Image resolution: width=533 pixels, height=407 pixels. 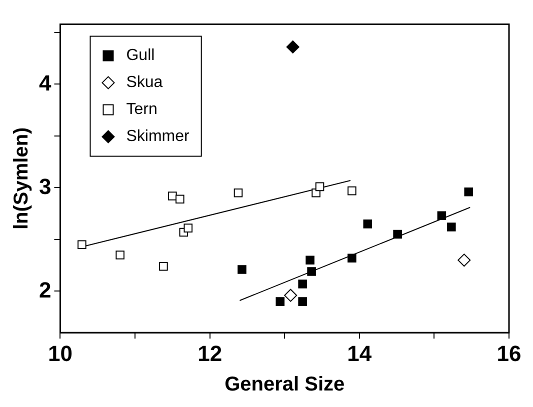 What do you see at coordinates (158, 137) in the screenshot?
I see `legend-label: Skimmer` at bounding box center [158, 137].